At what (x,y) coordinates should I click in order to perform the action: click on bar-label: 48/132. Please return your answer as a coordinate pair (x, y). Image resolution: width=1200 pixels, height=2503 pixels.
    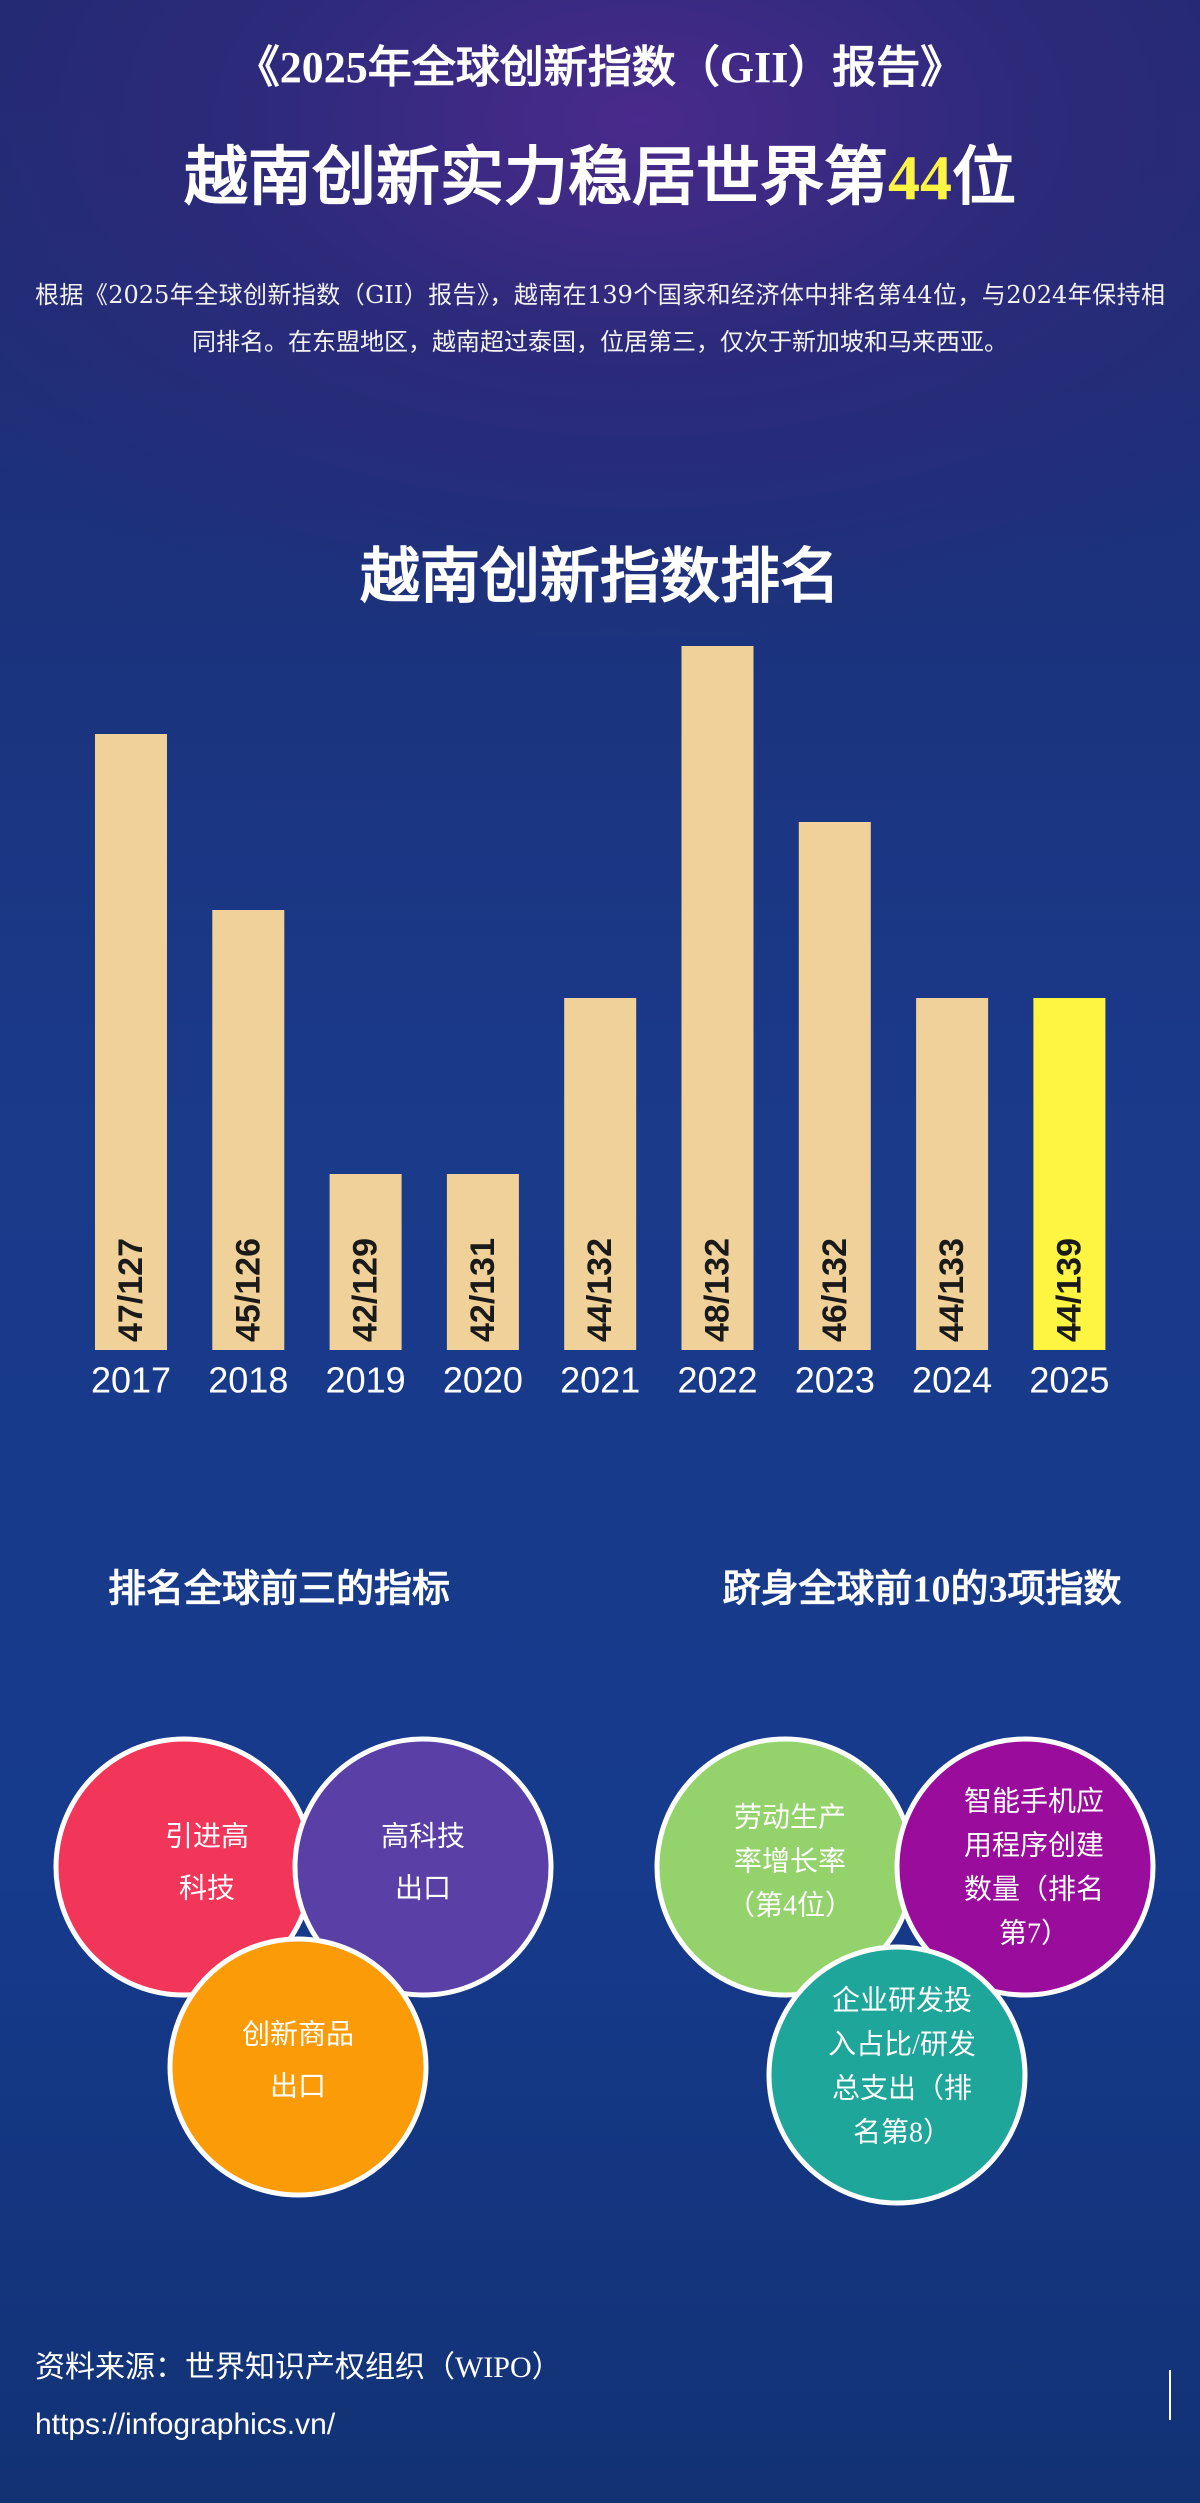
    Looking at the image, I should click on (717, 1290).